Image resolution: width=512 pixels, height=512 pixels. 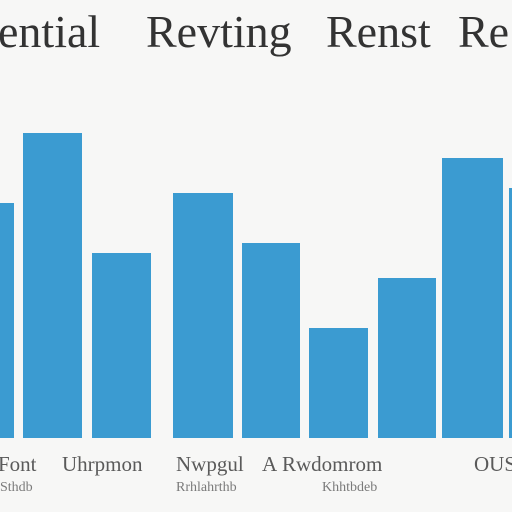 What do you see at coordinates (50, 31) in the screenshot?
I see `title-segment-1: ential` at bounding box center [50, 31].